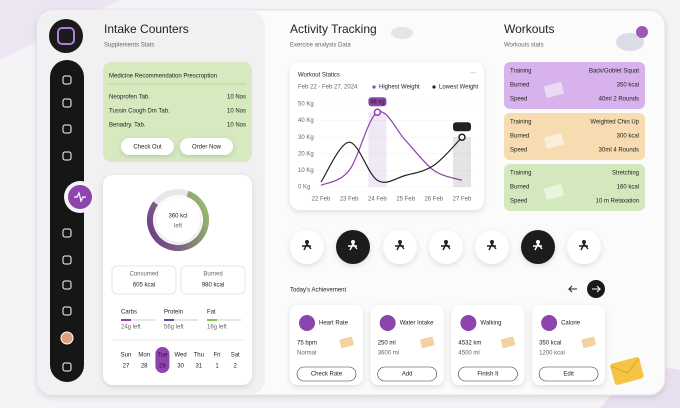 This screenshot has width=680, height=408. I want to click on button-label: Check Rate, so click(327, 375).